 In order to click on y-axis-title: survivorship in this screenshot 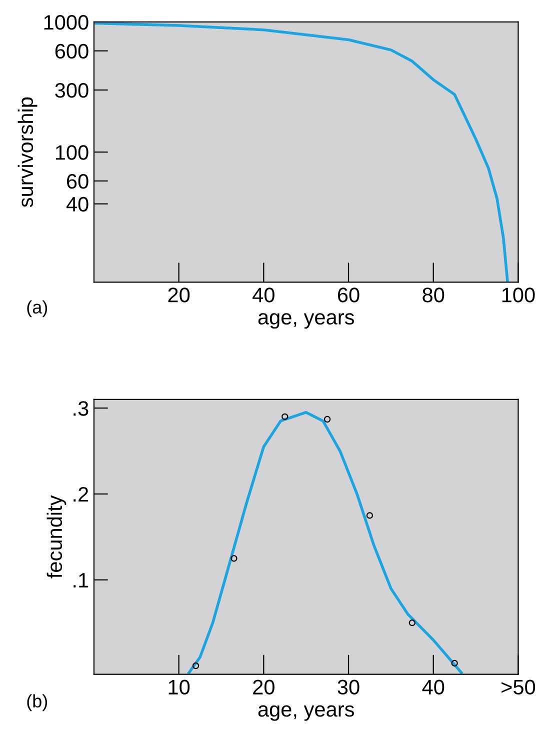, I will do `click(28, 152)`.